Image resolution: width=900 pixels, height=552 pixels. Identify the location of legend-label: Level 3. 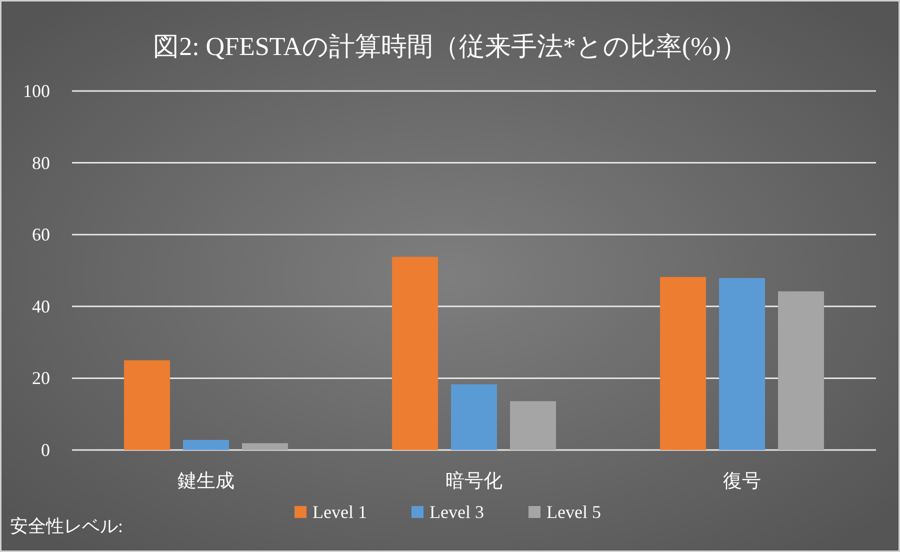
(457, 512).